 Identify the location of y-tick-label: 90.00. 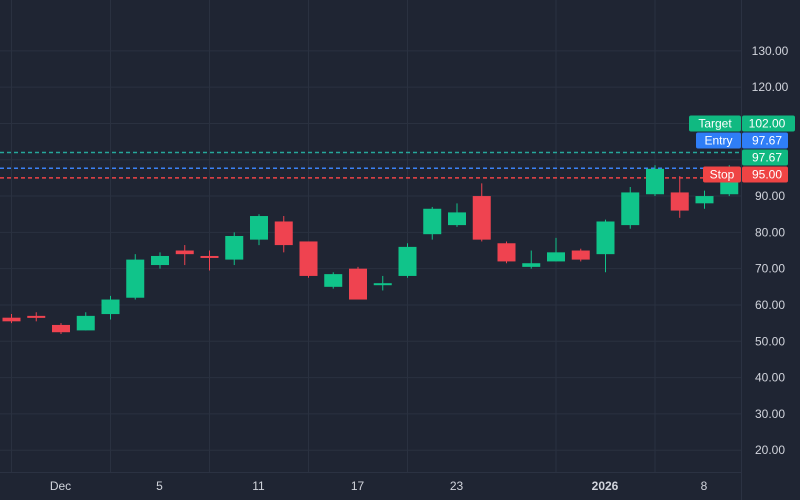
(770, 196).